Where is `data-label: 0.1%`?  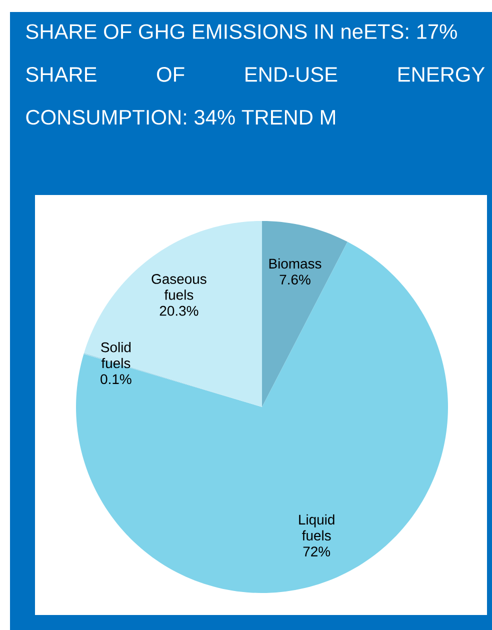
data-label: 0.1% is located at coordinates (116, 379).